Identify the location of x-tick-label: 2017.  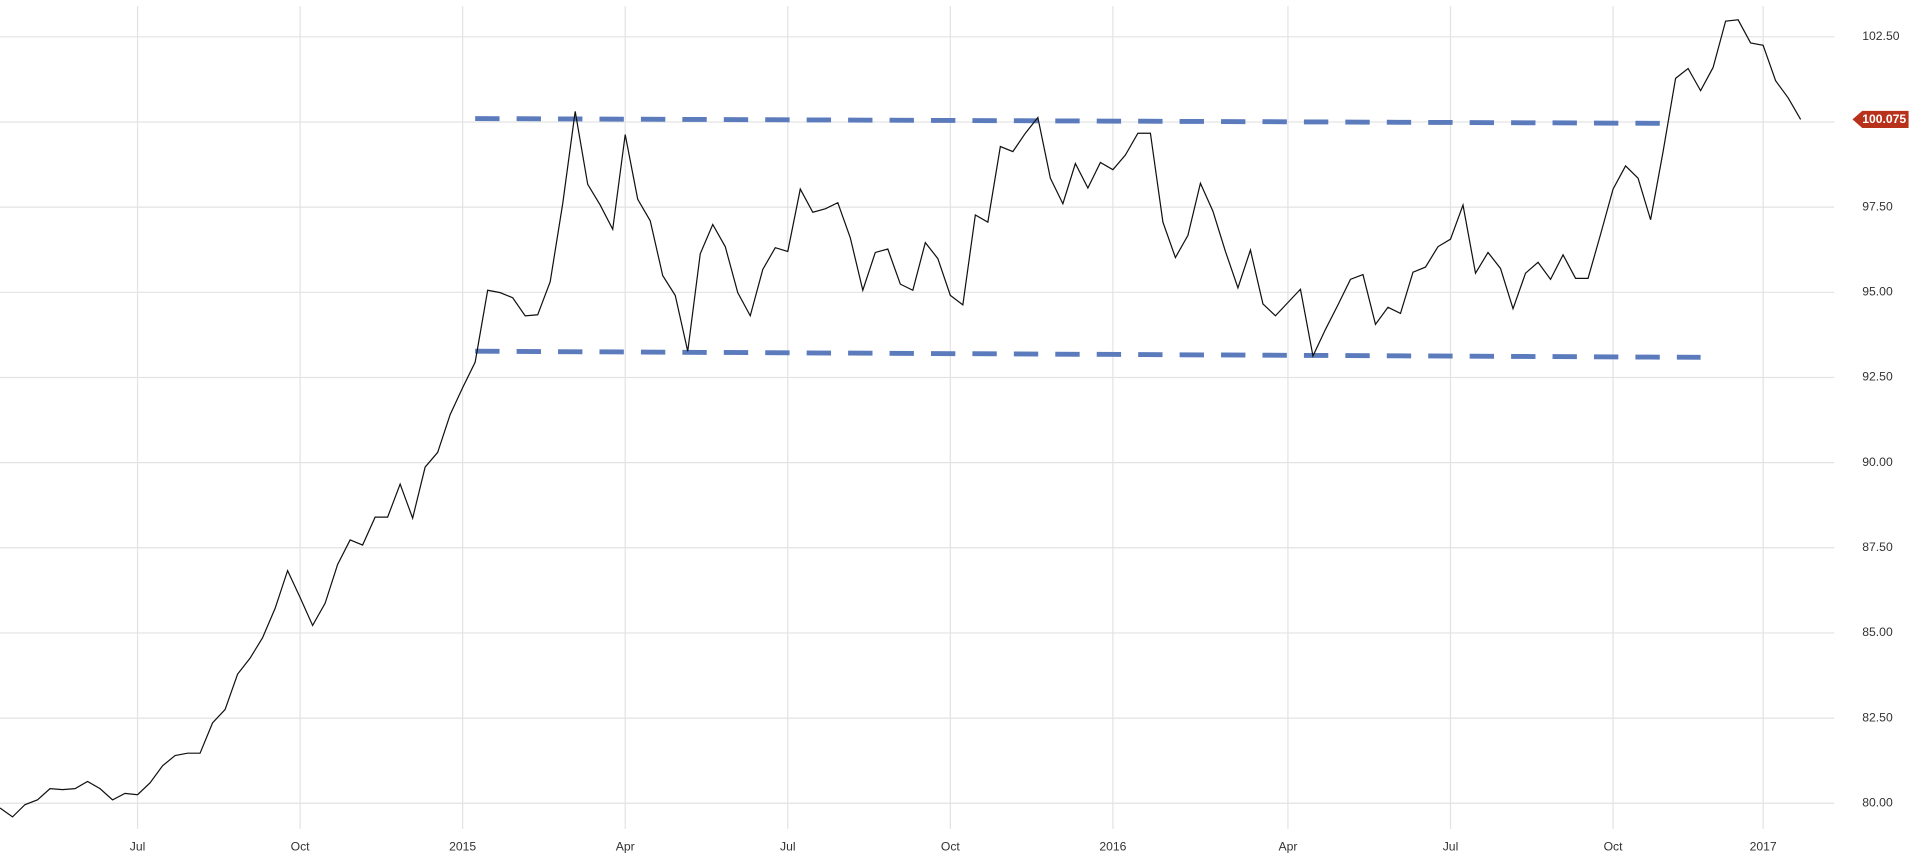
(1763, 846).